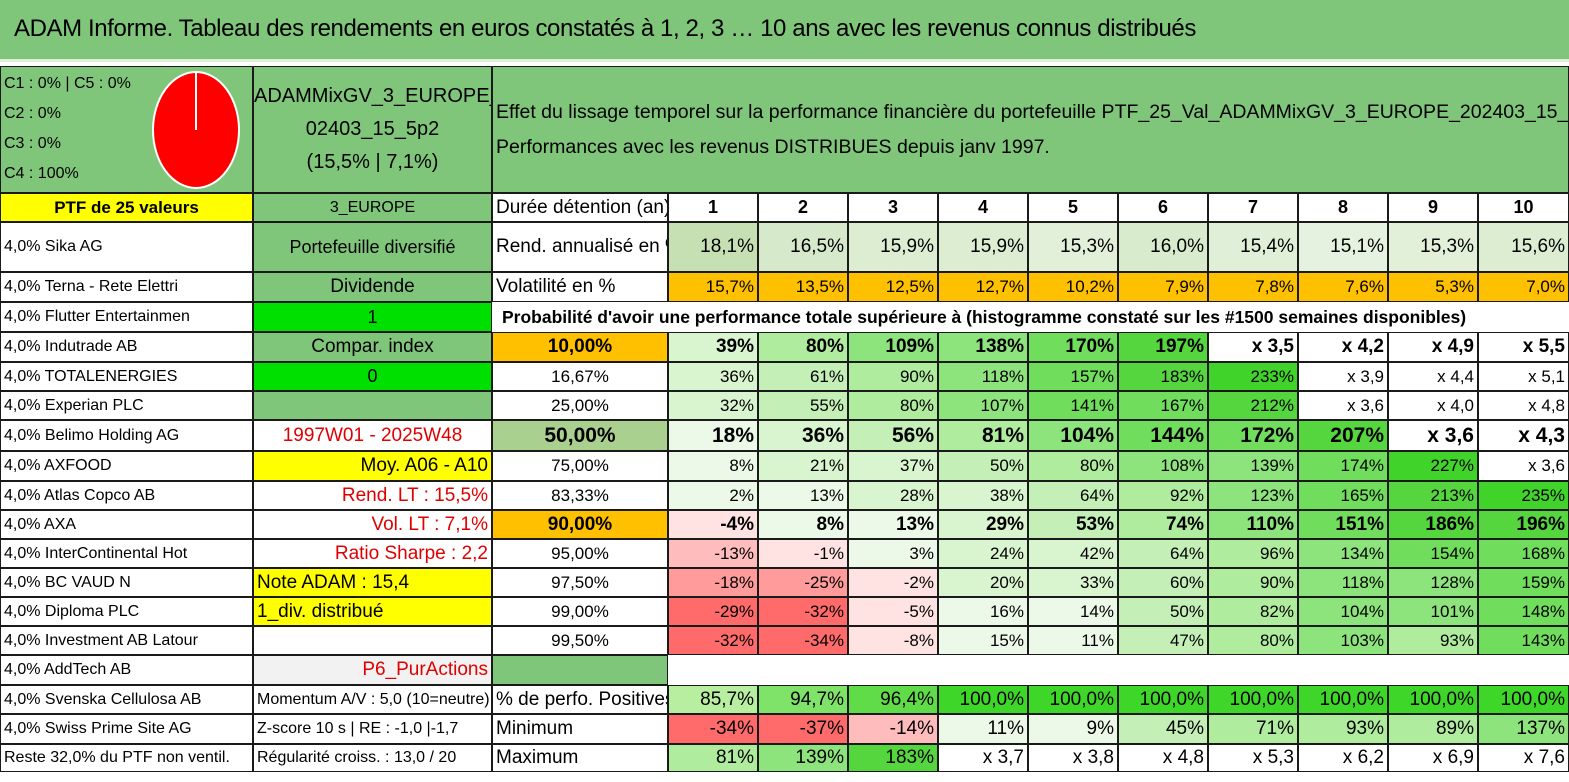 Image resolution: width=1569 pixels, height=782 pixels. I want to click on prob-threshold: 97,50%, so click(580, 582).